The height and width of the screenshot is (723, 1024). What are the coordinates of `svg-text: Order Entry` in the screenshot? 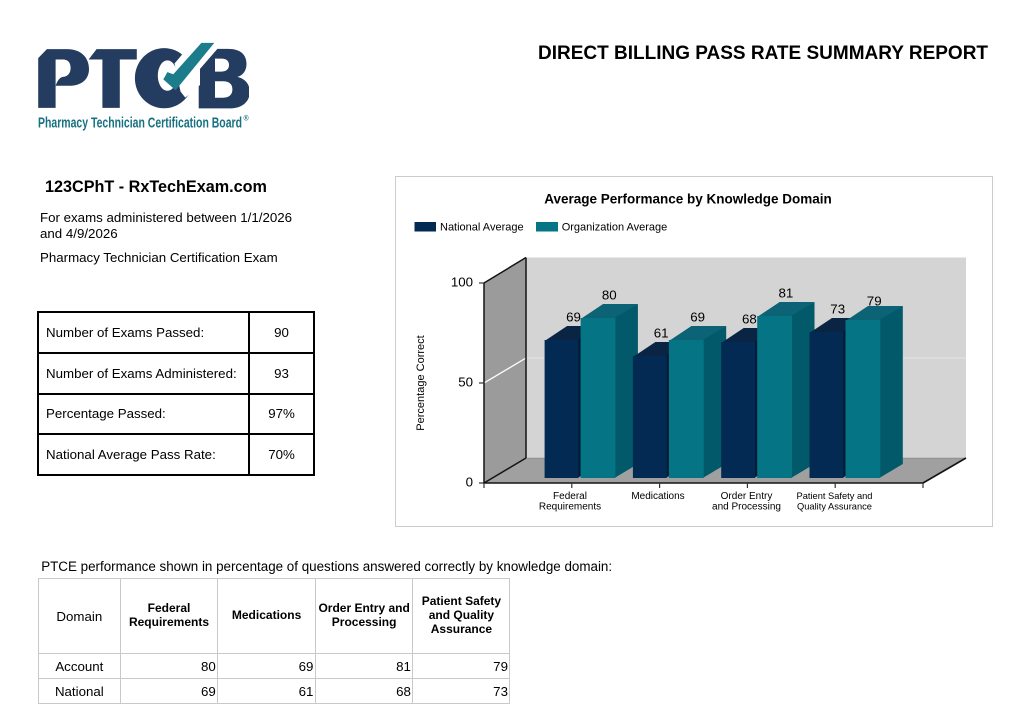 It's located at (747, 496).